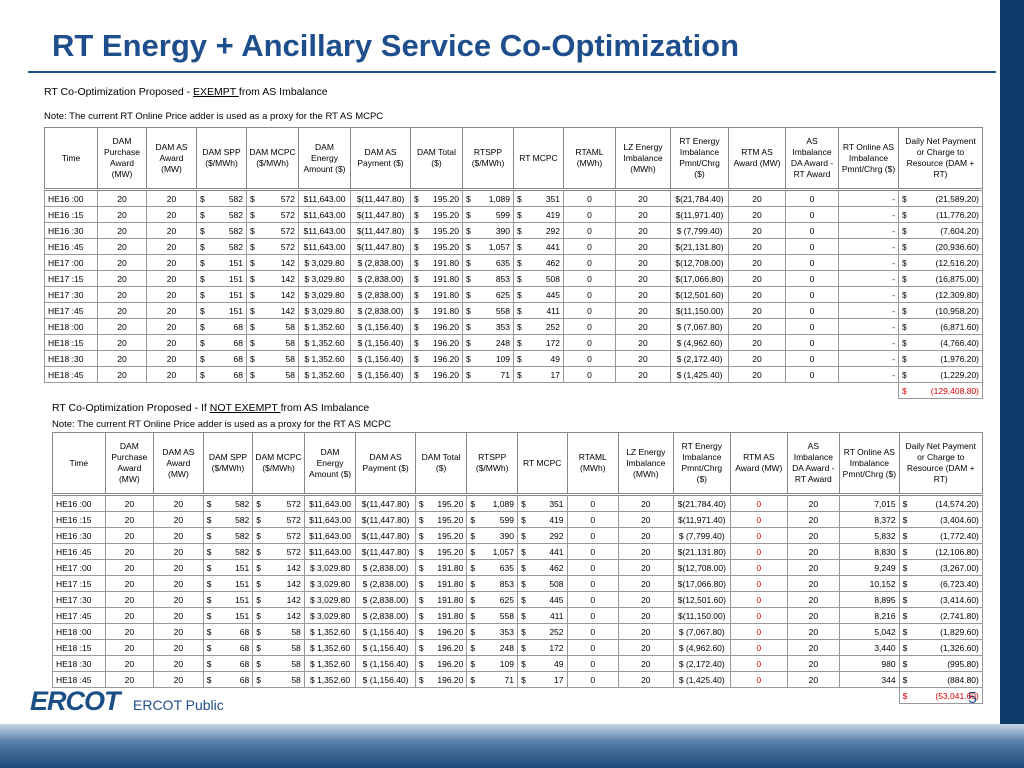 This screenshot has width=1024, height=768. What do you see at coordinates (446, 214) in the screenshot?
I see `amount: 195.20` at bounding box center [446, 214].